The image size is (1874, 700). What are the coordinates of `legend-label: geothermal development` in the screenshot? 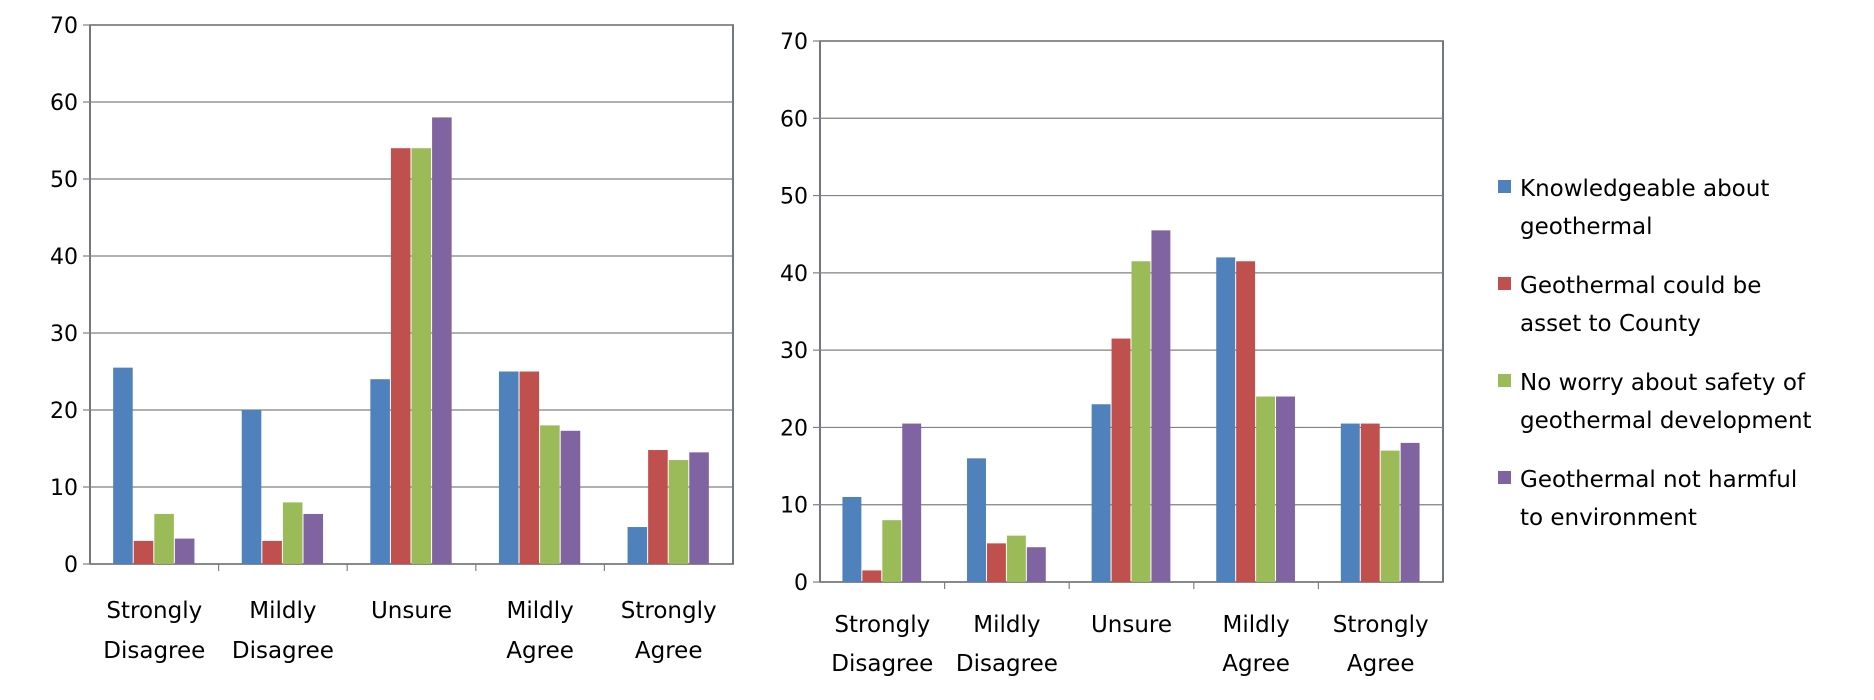 It's located at (1666, 421).